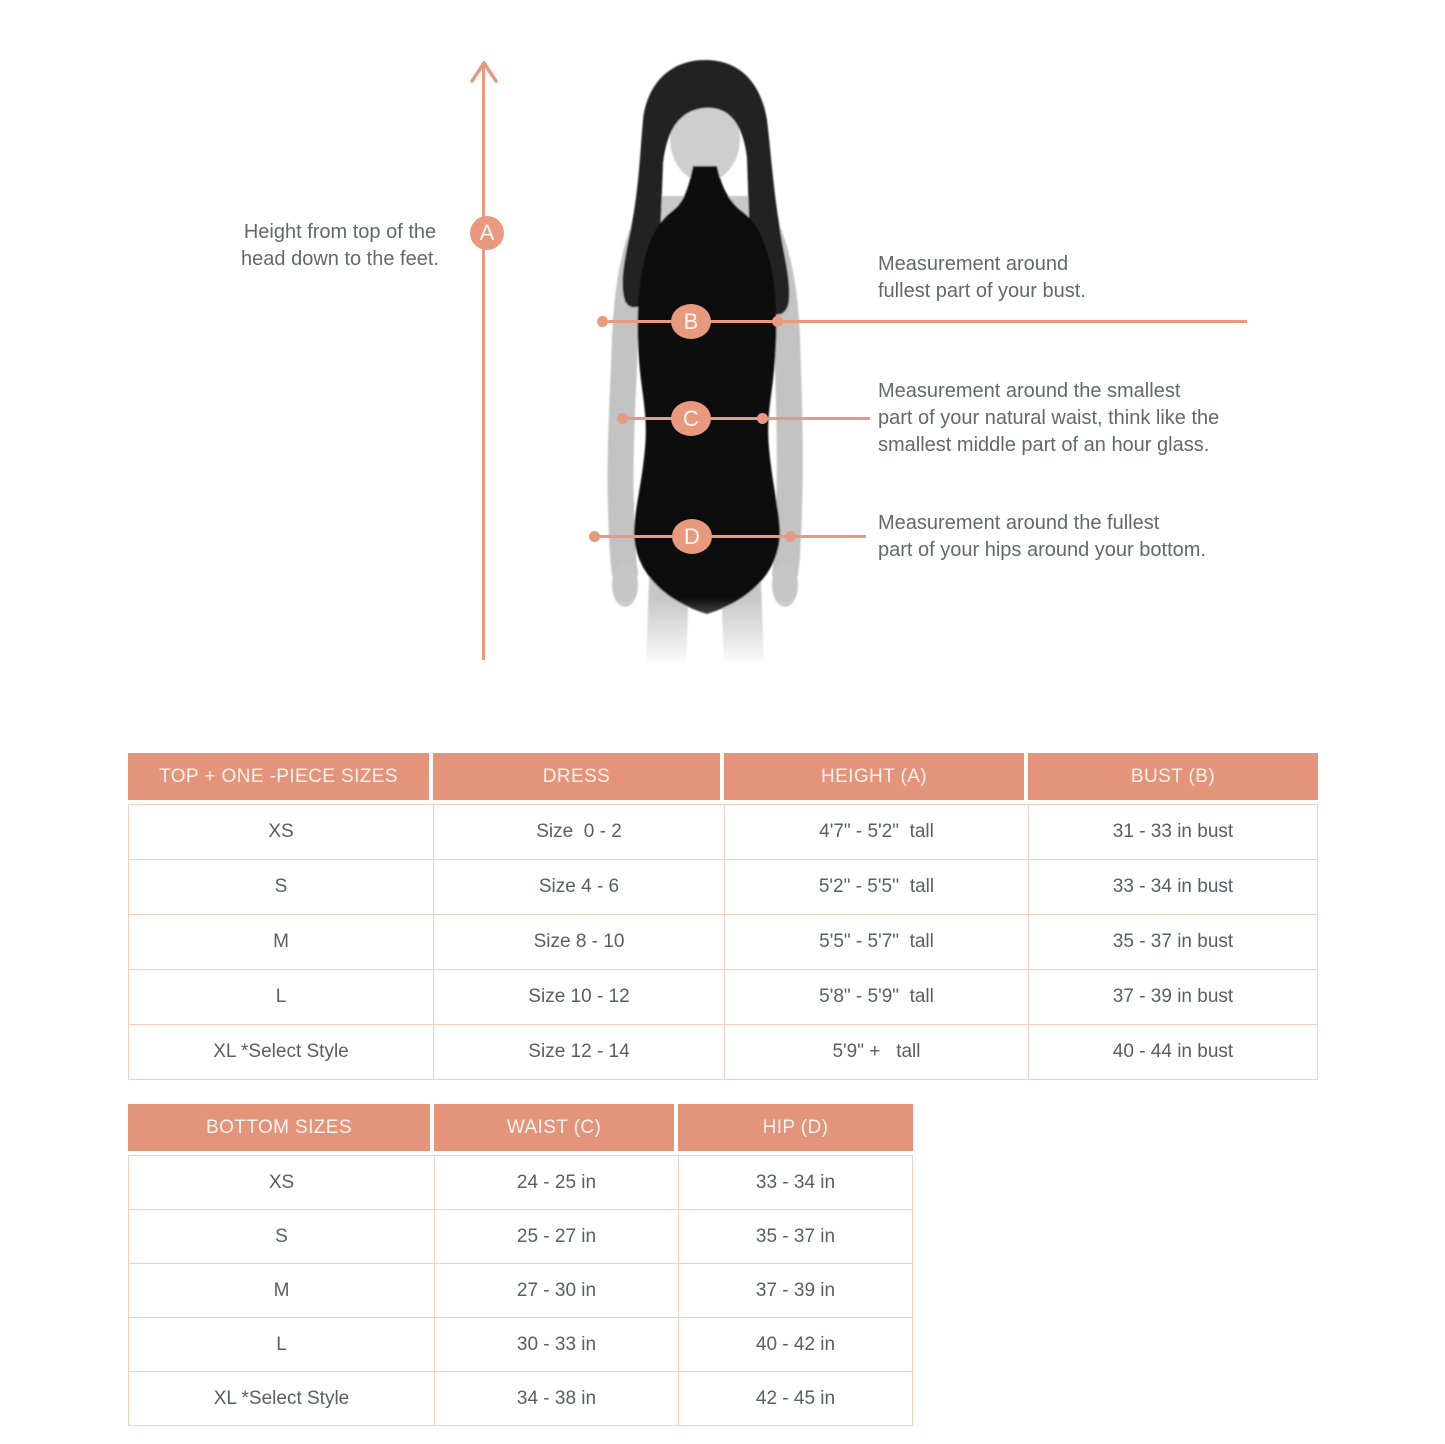  Describe the element at coordinates (1173, 778) in the screenshot. I see `column-header: BUST (B)` at that location.